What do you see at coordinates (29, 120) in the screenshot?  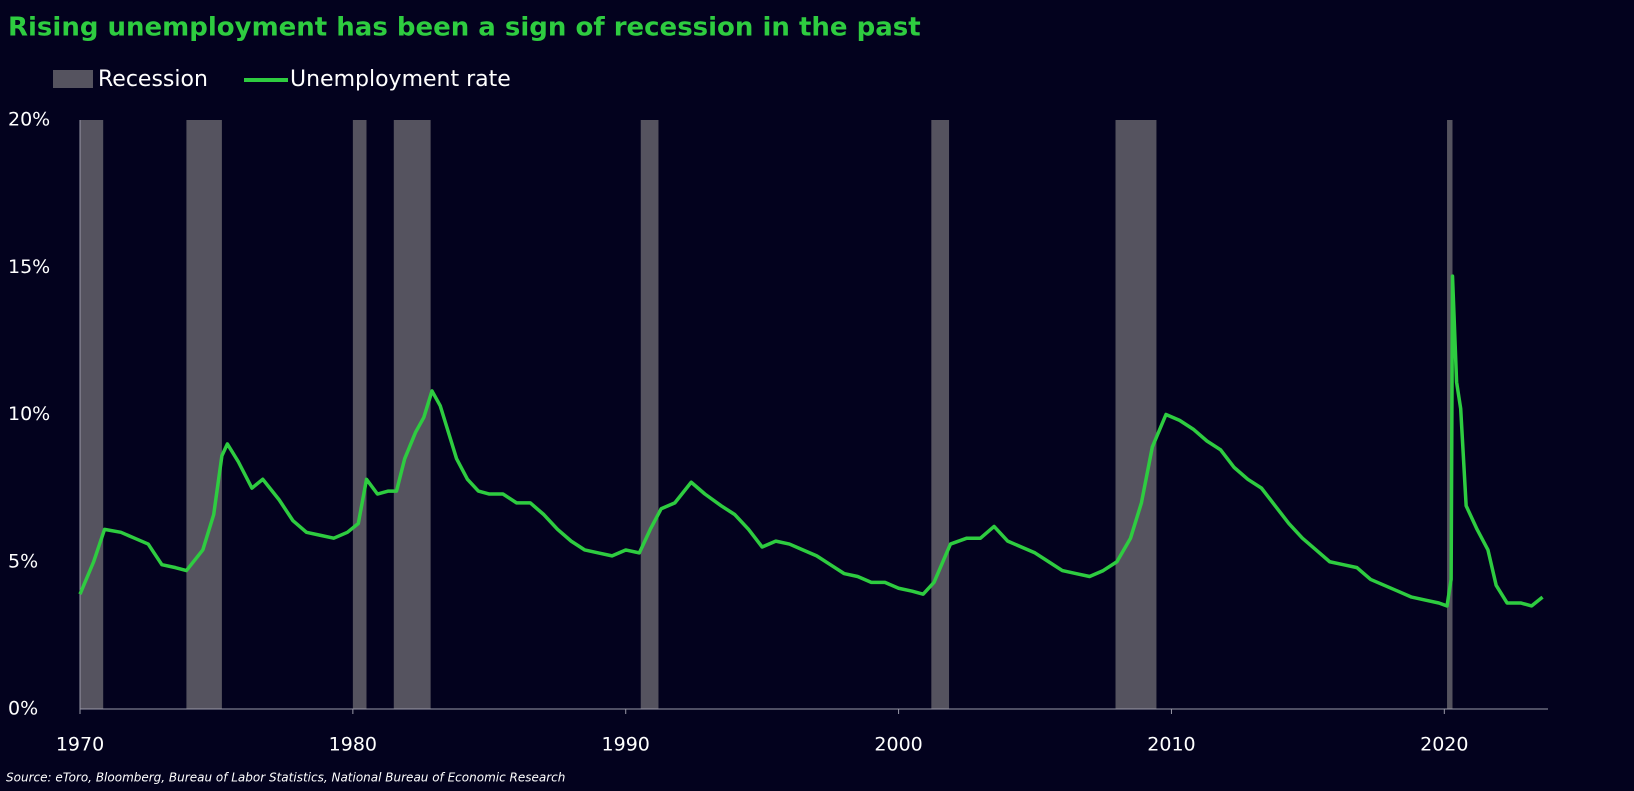 I see `y-tick-label: 20%` at bounding box center [29, 120].